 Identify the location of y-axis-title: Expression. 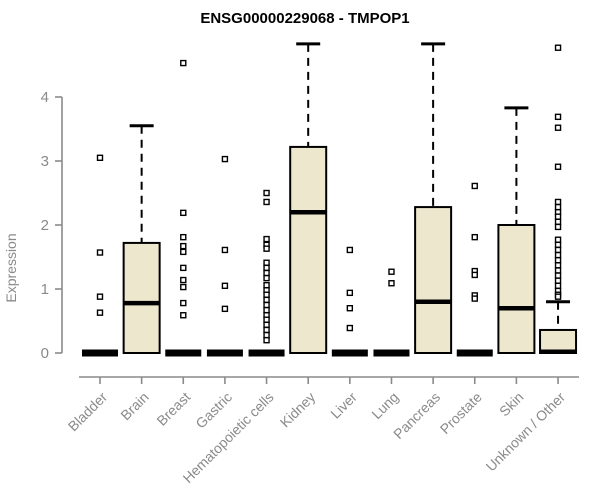
(11, 267).